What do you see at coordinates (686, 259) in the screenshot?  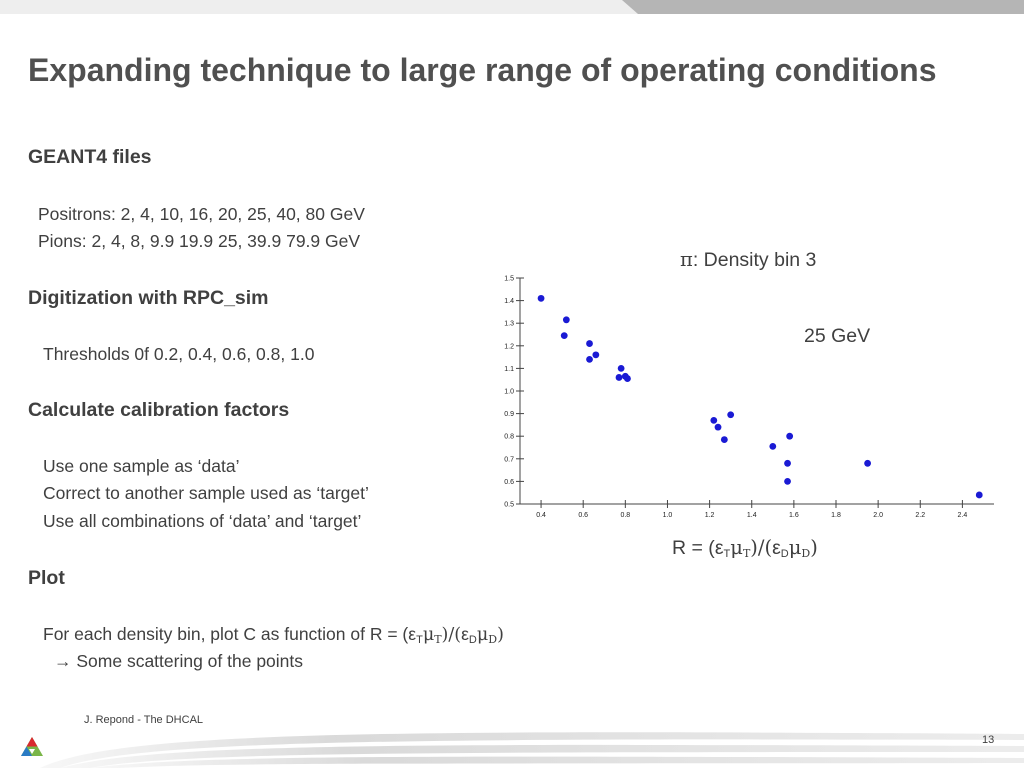 I see `pi-symbol: π` at bounding box center [686, 259].